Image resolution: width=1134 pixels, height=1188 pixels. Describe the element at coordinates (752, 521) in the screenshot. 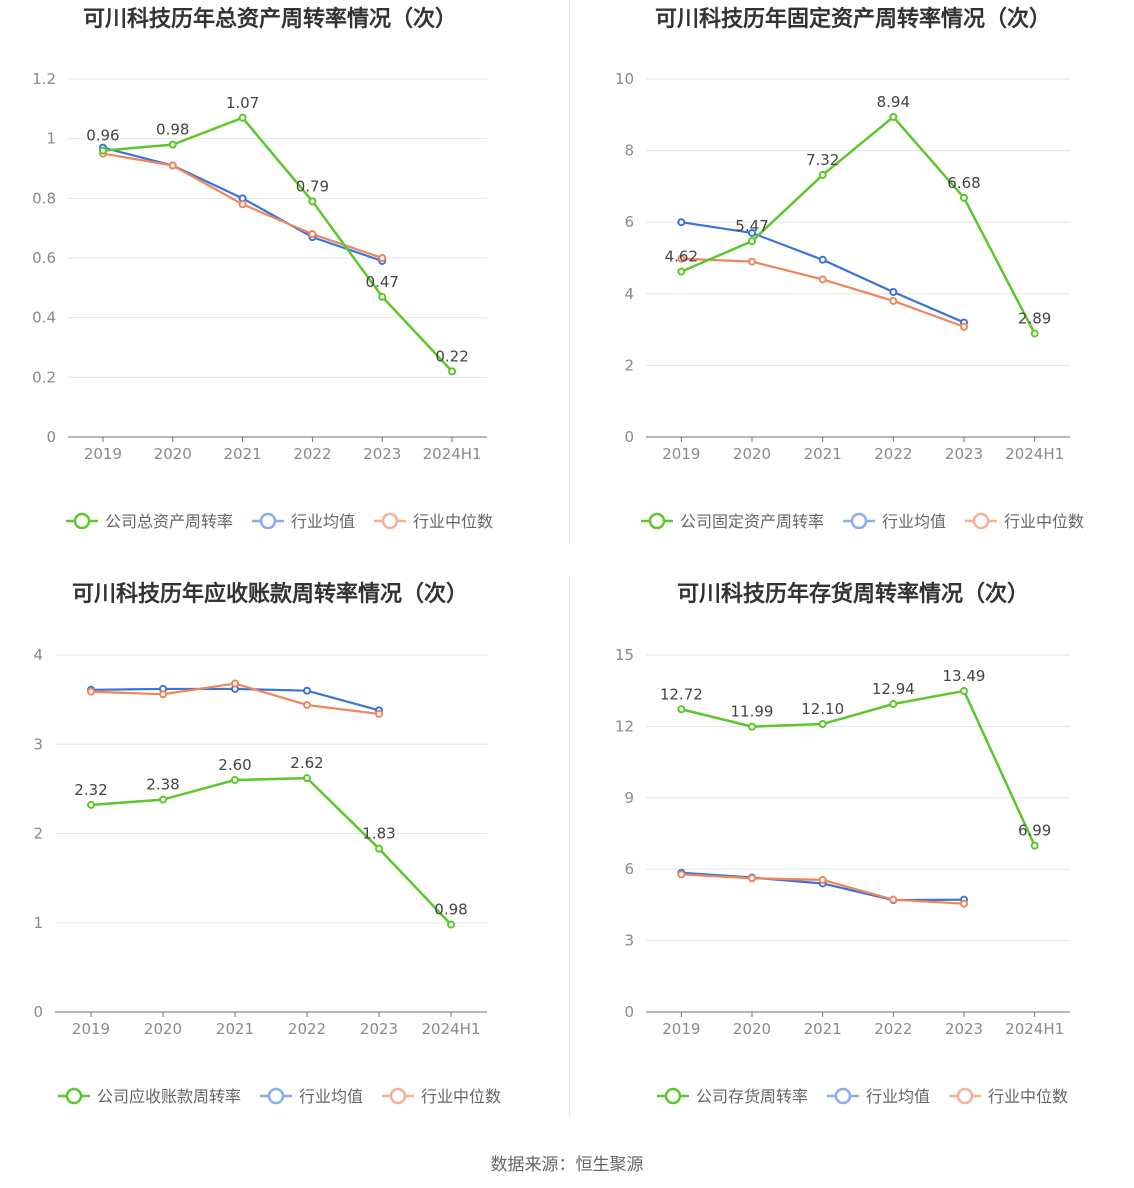

I see `legend-label-company: 公司固定资产周转率` at that location.